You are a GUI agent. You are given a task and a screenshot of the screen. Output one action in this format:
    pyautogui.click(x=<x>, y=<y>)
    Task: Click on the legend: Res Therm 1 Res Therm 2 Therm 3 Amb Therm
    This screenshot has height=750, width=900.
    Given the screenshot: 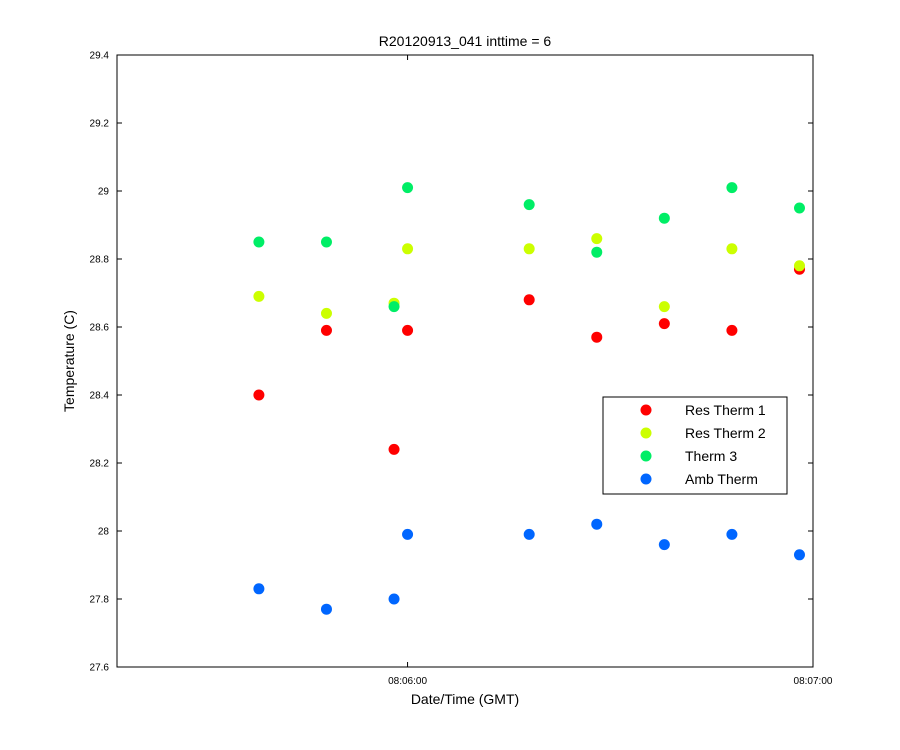 What is the action you would take?
    pyautogui.click(x=695, y=445)
    